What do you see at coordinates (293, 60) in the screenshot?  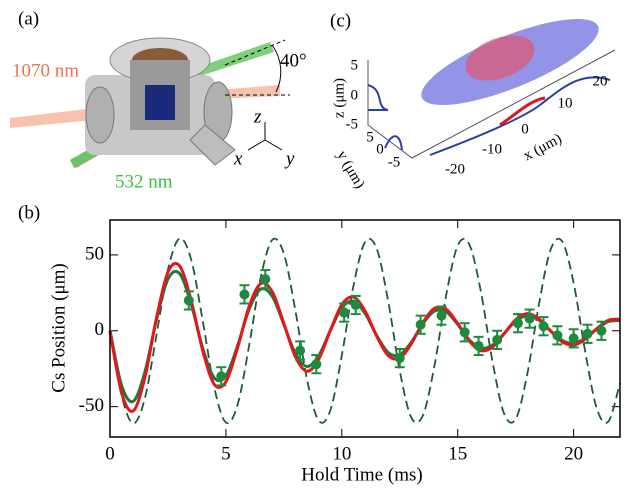 I see `angle-label: 40°` at bounding box center [293, 60].